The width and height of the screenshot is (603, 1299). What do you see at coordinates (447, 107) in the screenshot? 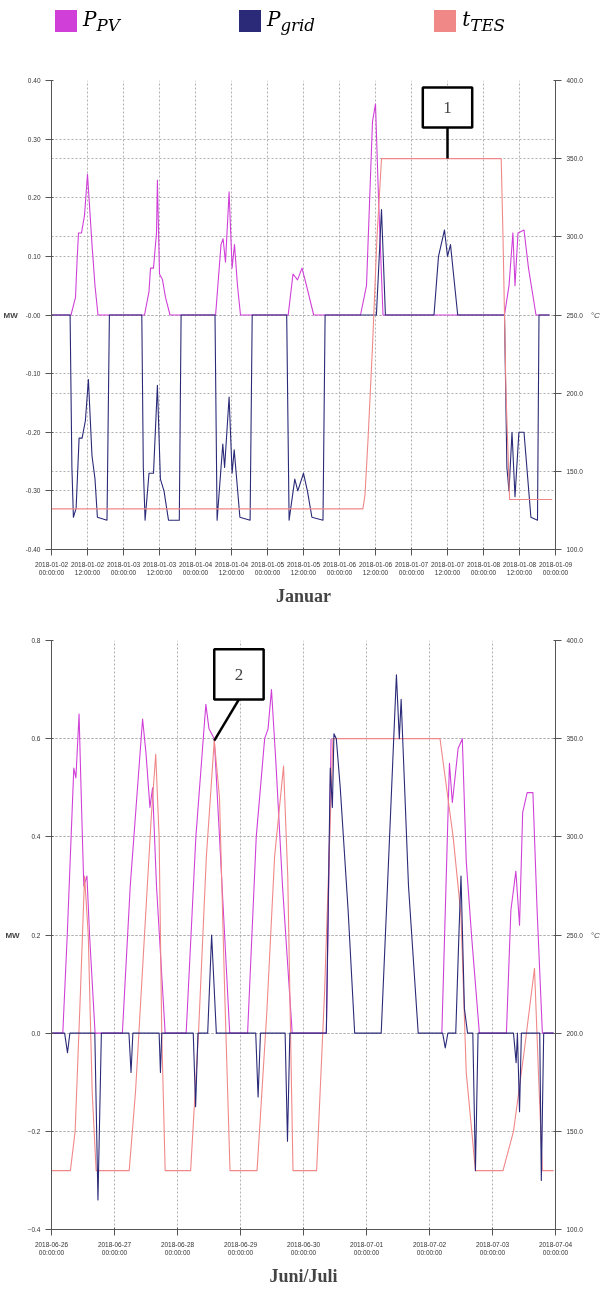
I see `annotation: 1` at bounding box center [447, 107].